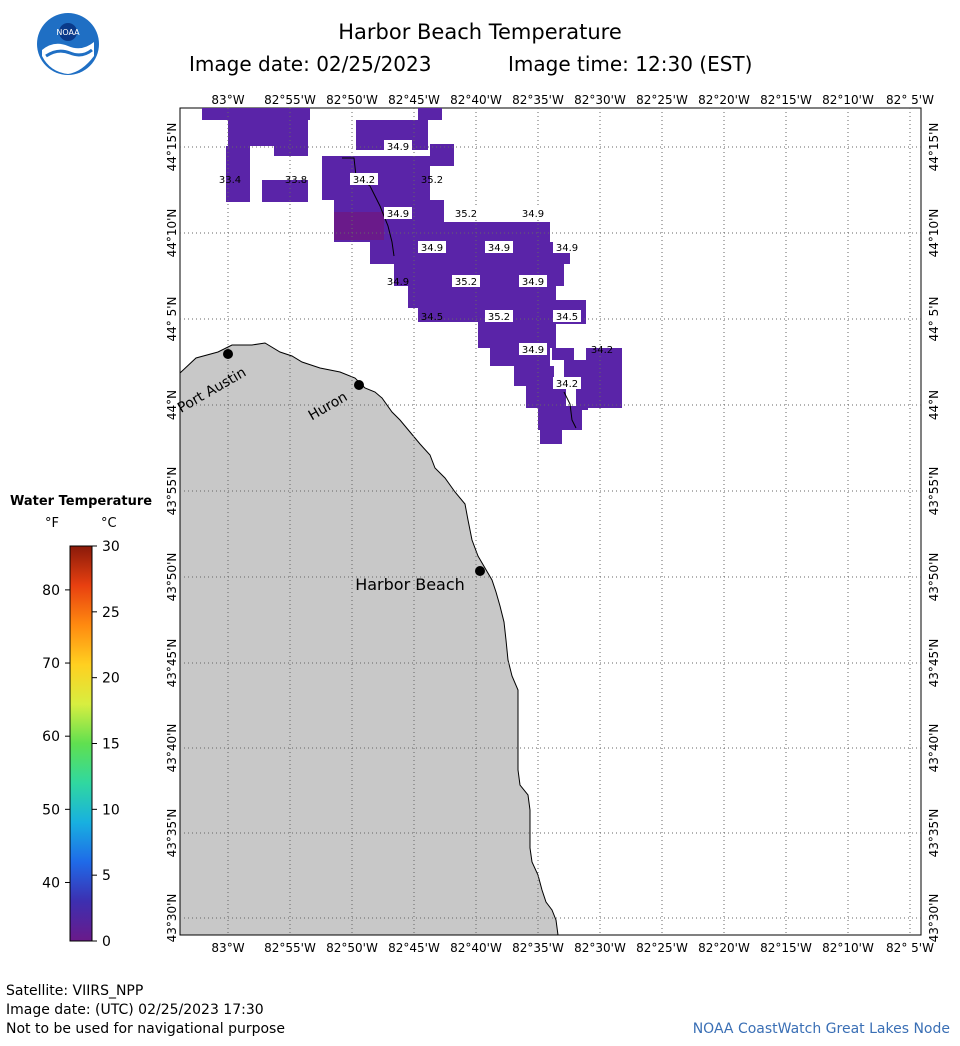 The width and height of the screenshot is (960, 1046). I want to click on longitude-label-bottom: 82° 5'W, so click(910, 948).